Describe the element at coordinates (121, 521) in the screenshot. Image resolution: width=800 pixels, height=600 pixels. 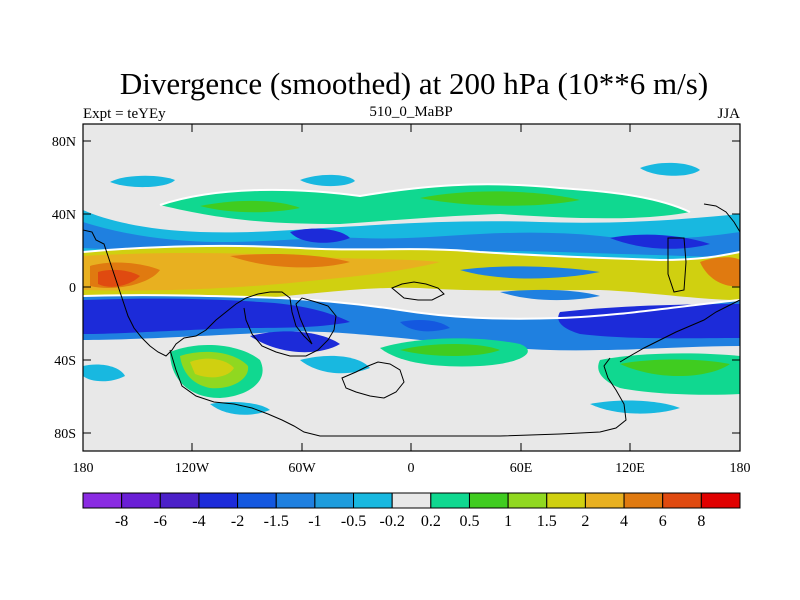
I see `colorbar-label: -8` at that location.